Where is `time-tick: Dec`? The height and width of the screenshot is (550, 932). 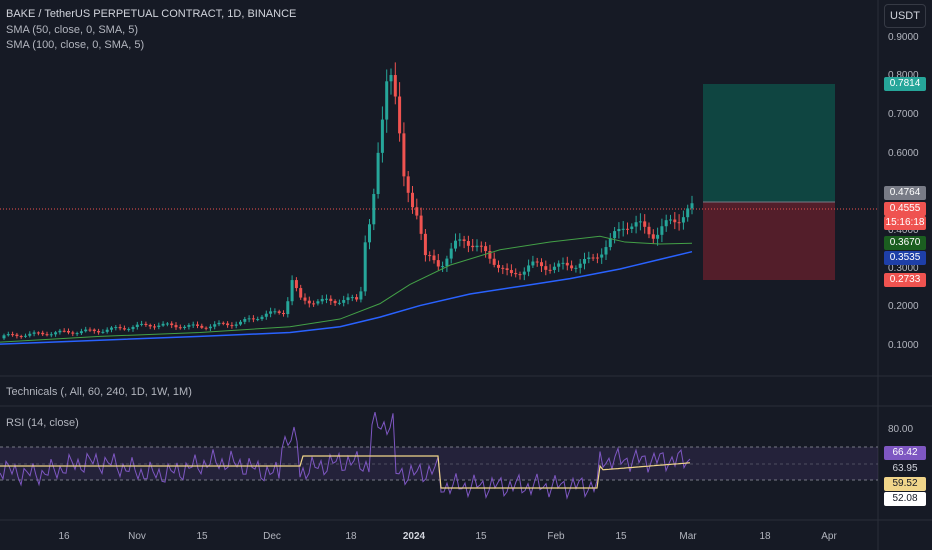 time-tick: Dec is located at coordinates (272, 536).